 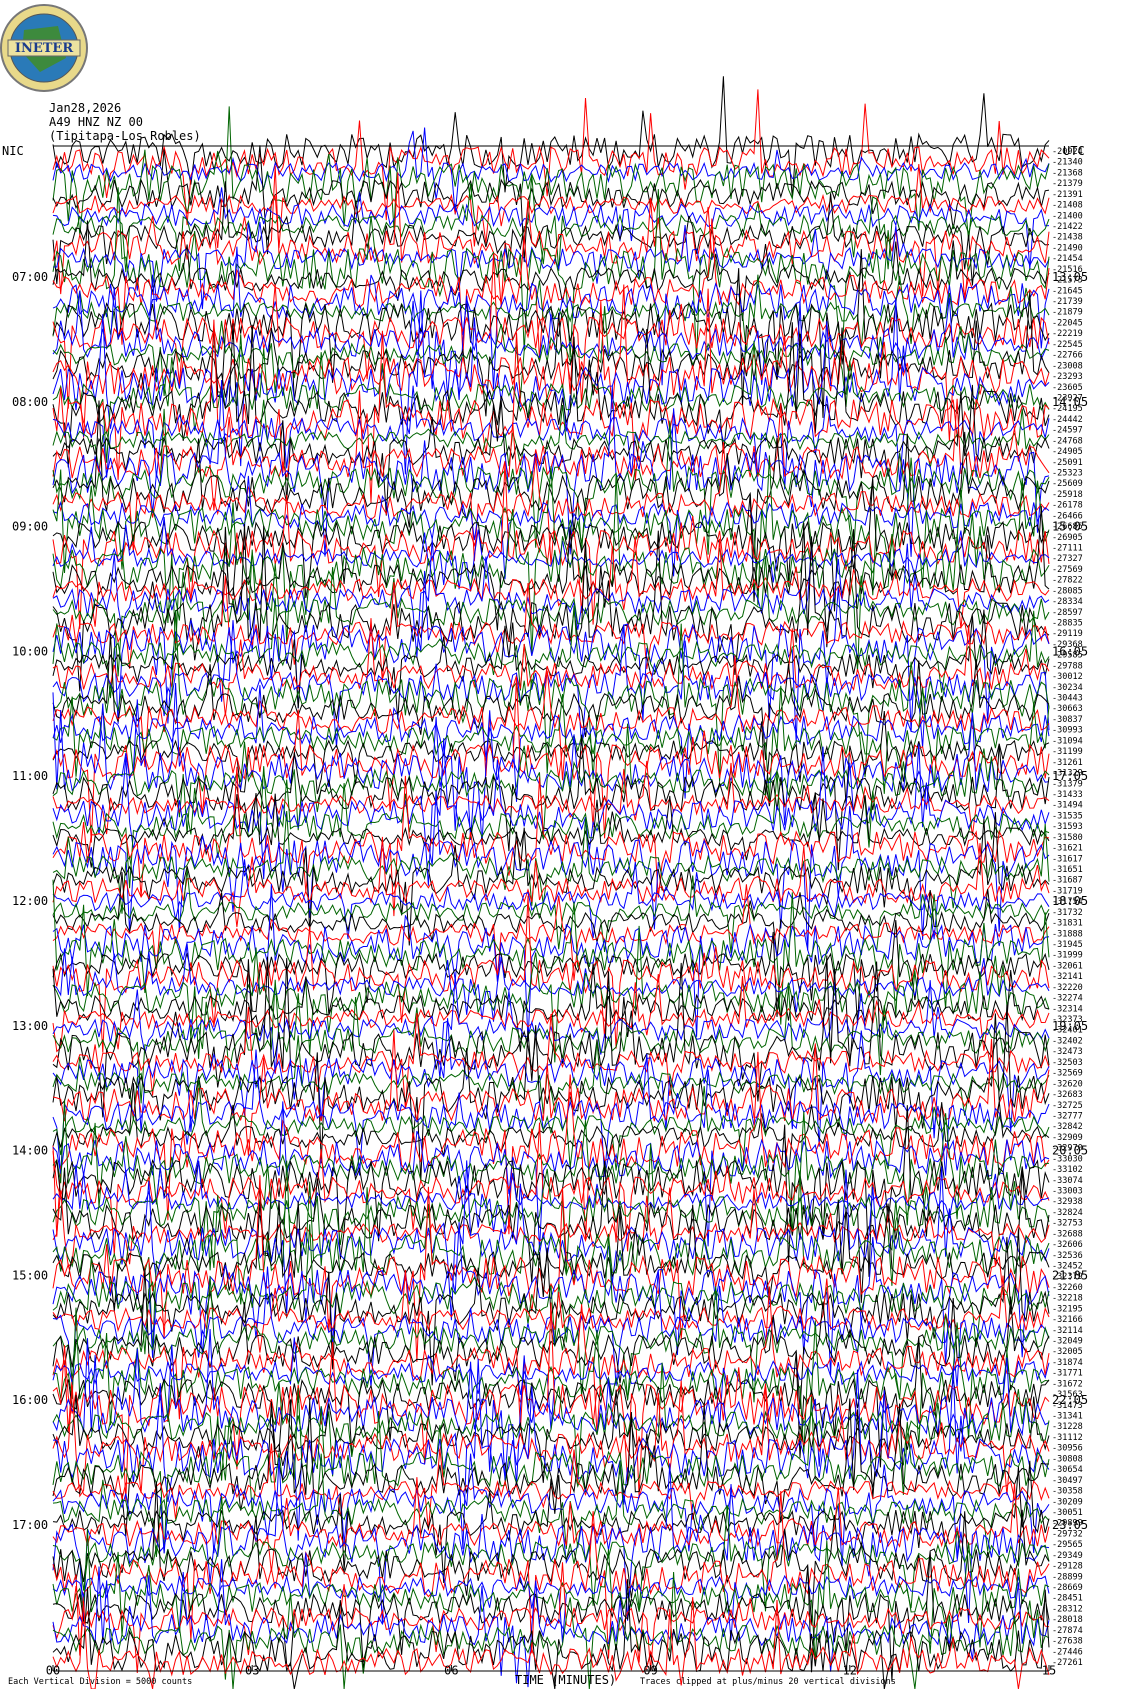 What do you see at coordinates (1067, 731) in the screenshot?
I see `row-count: -30993` at bounding box center [1067, 731].